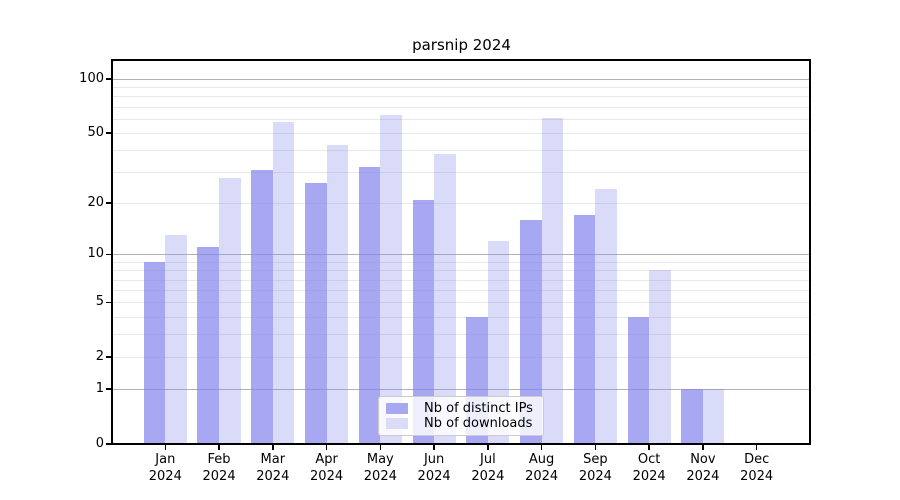 Image resolution: width=900 pixels, height=500 pixels. Describe the element at coordinates (315, 313) in the screenshot. I see `bar-distinct-ips-apr` at that location.